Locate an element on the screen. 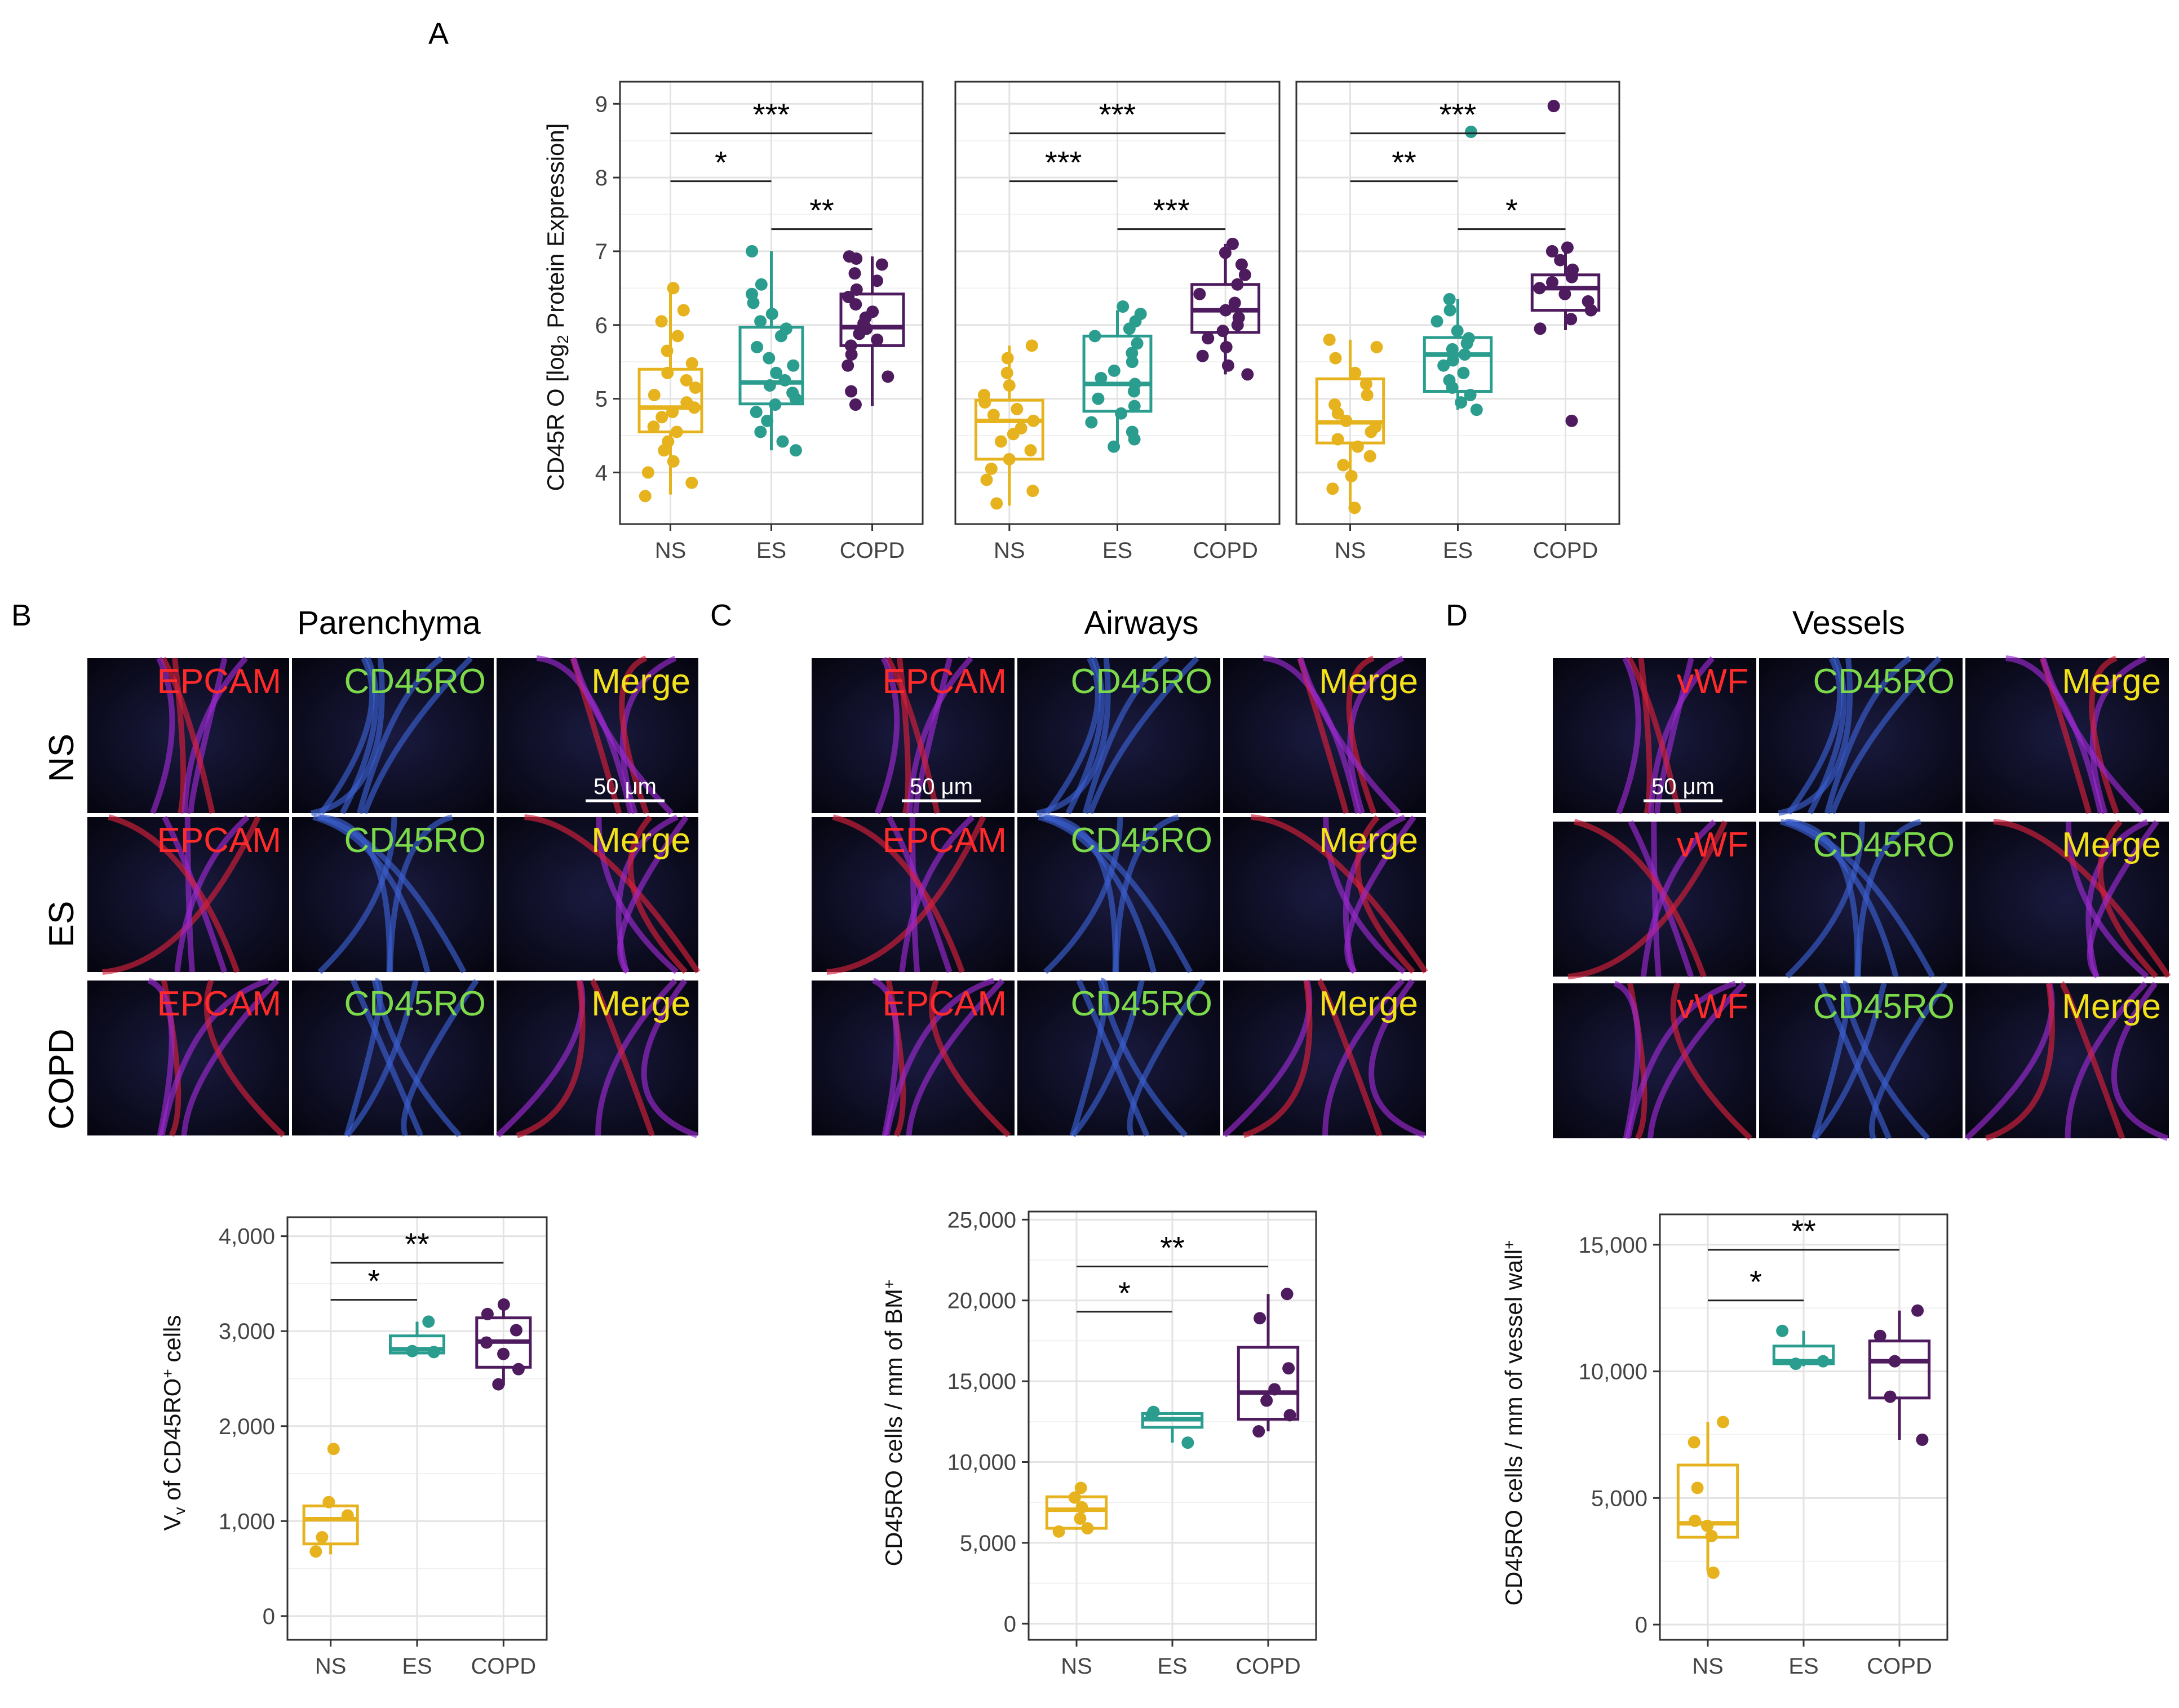 This screenshot has height=1708, width=2179. panel-letter-b: B is located at coordinates (22, 615).